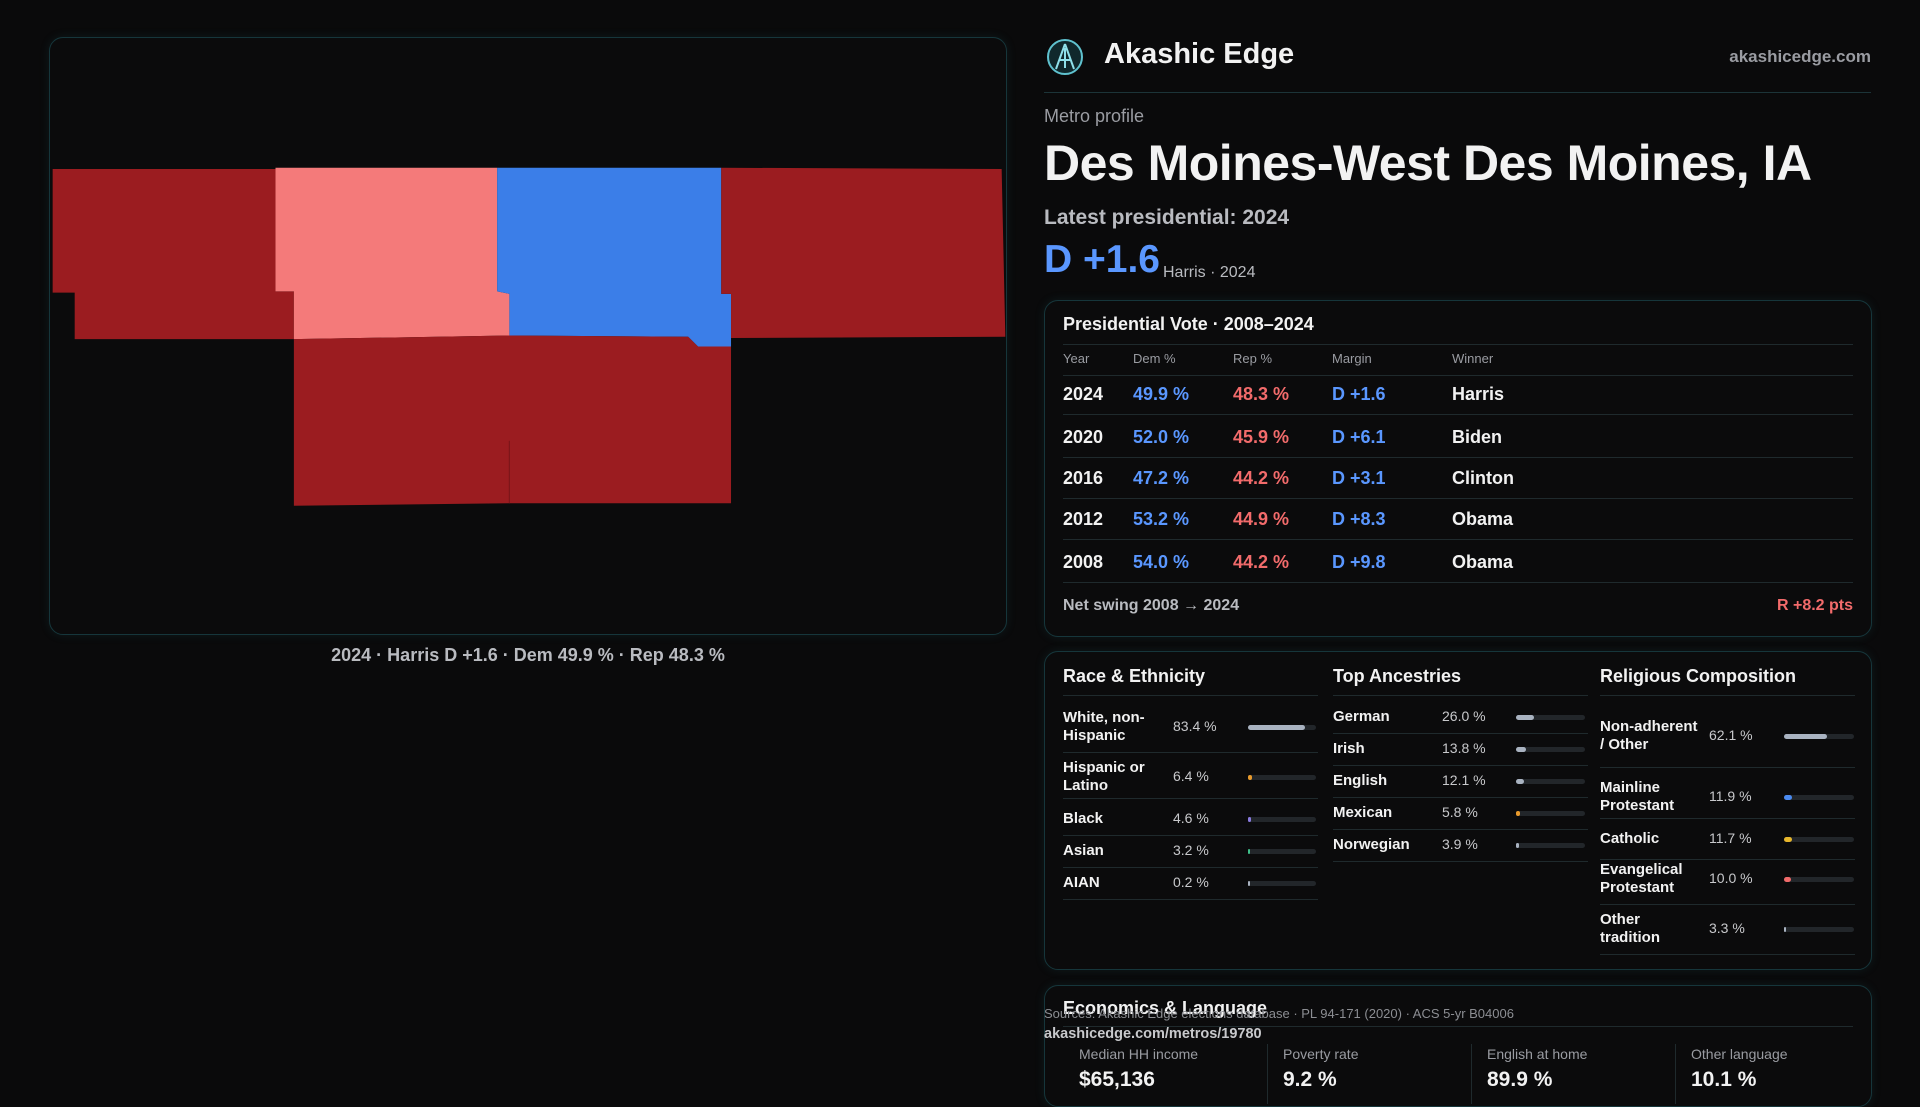  Describe the element at coordinates (1730, 796) in the screenshot. I see `row-value: 11.9 %` at that location.